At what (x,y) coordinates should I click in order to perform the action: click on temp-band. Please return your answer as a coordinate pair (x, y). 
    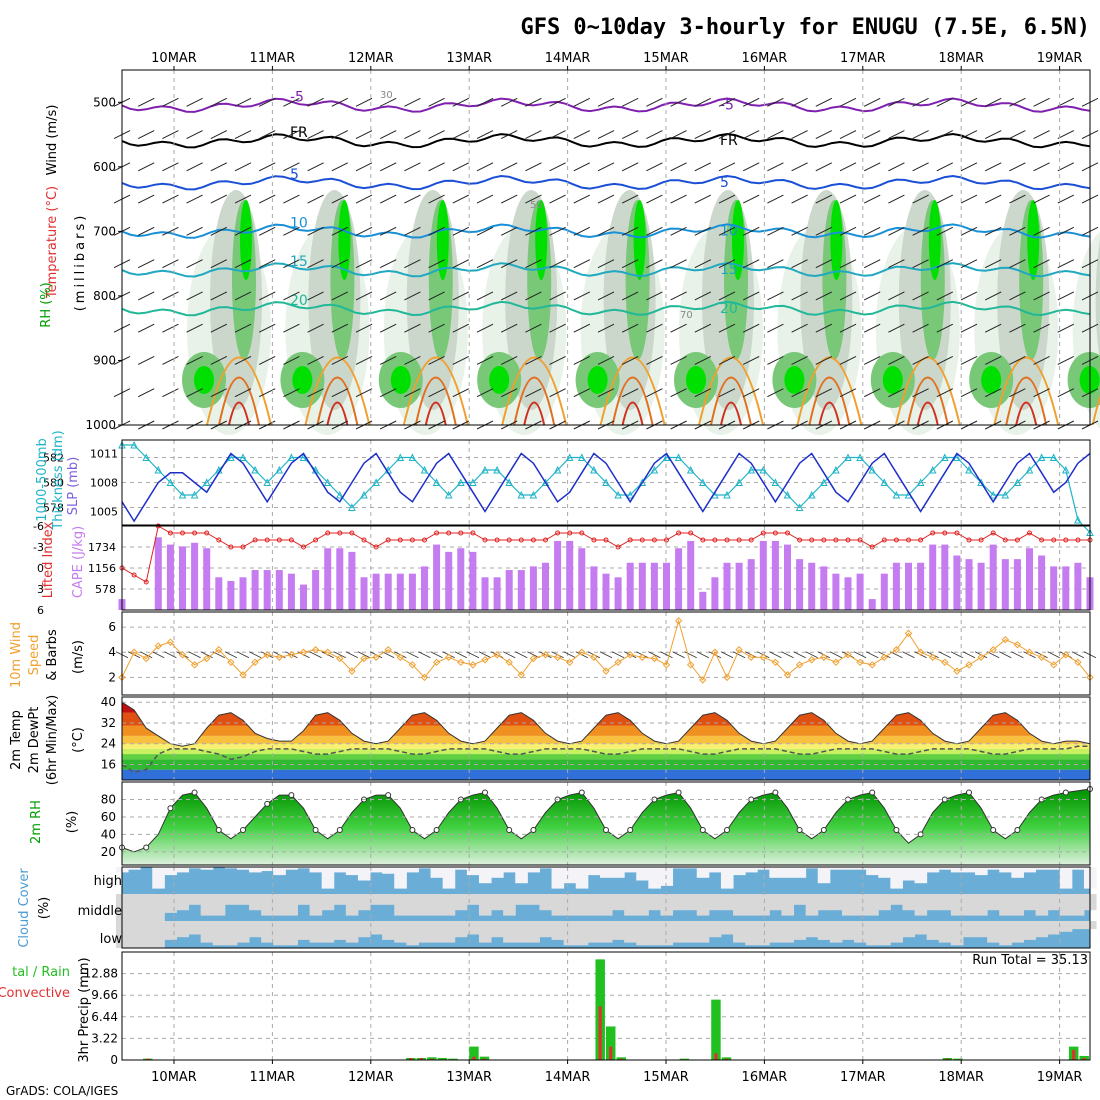
    Looking at the image, I should click on (606, 739).